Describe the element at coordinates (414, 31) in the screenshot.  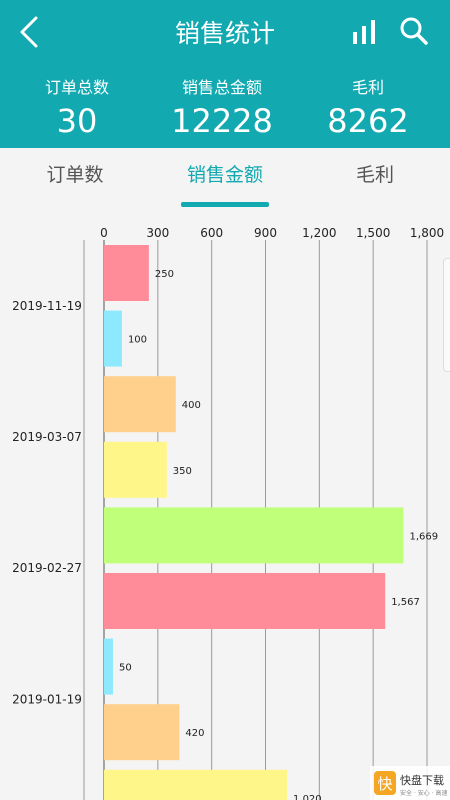
I see `search-icon` at that location.